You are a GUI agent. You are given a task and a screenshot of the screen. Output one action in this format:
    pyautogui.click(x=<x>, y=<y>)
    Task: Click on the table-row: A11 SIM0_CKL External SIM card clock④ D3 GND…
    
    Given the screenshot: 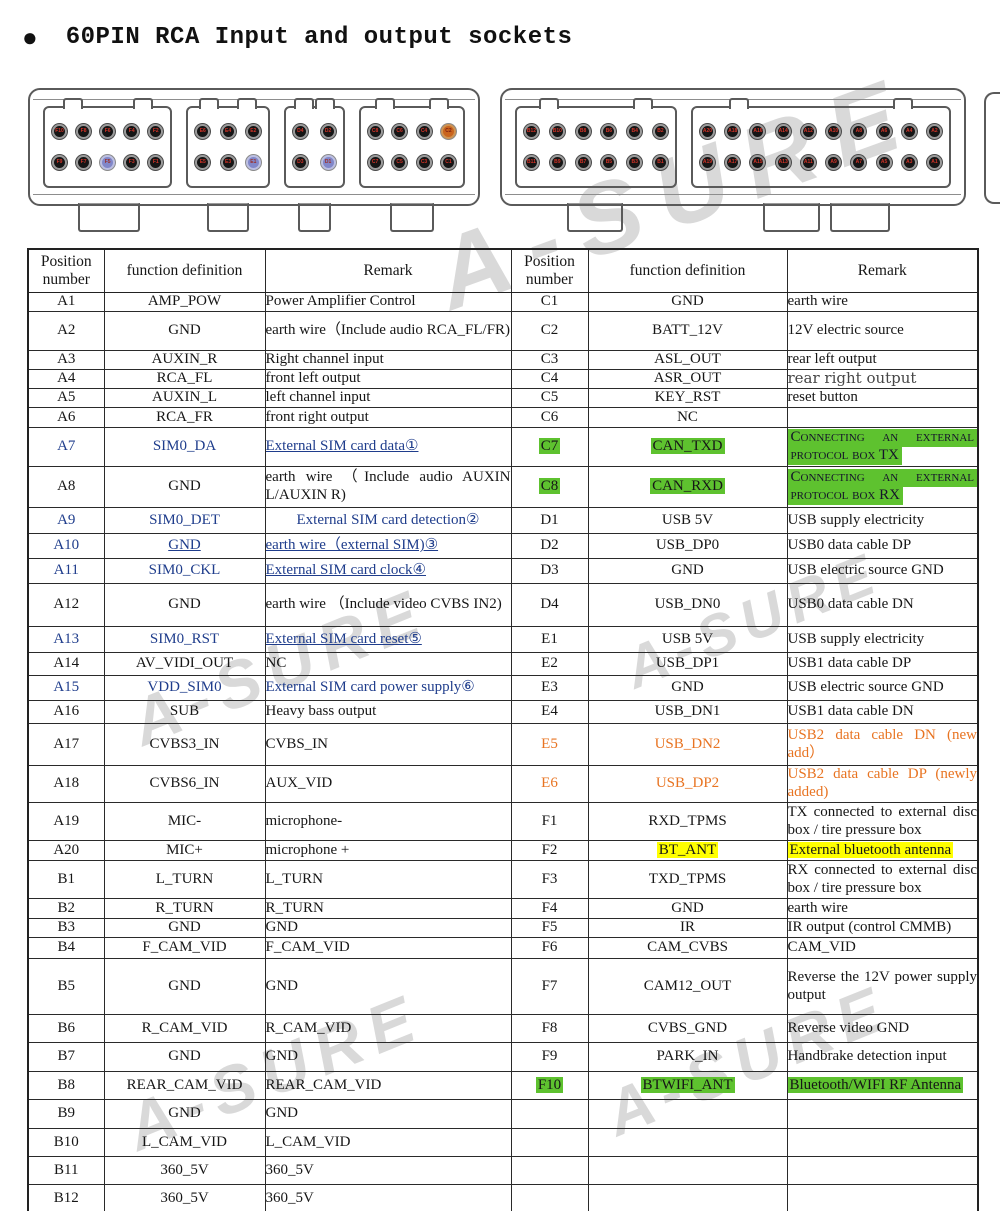 What is the action you would take?
    pyautogui.click(x=503, y=571)
    